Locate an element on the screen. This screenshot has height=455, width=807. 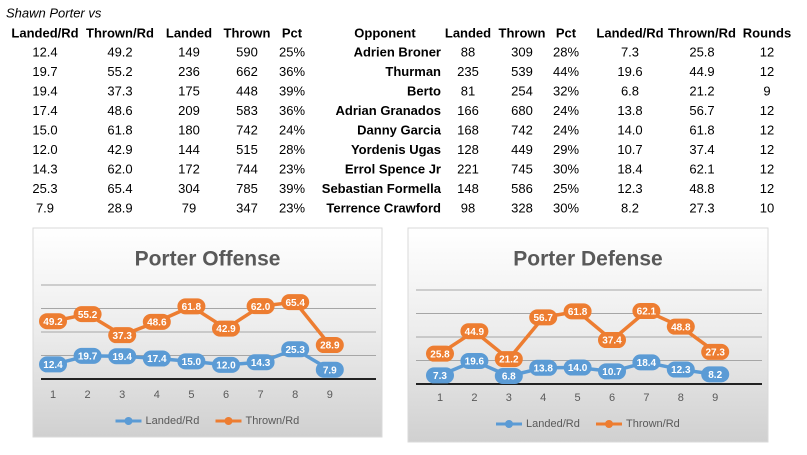
data-label: 61.8 is located at coordinates (578, 312).